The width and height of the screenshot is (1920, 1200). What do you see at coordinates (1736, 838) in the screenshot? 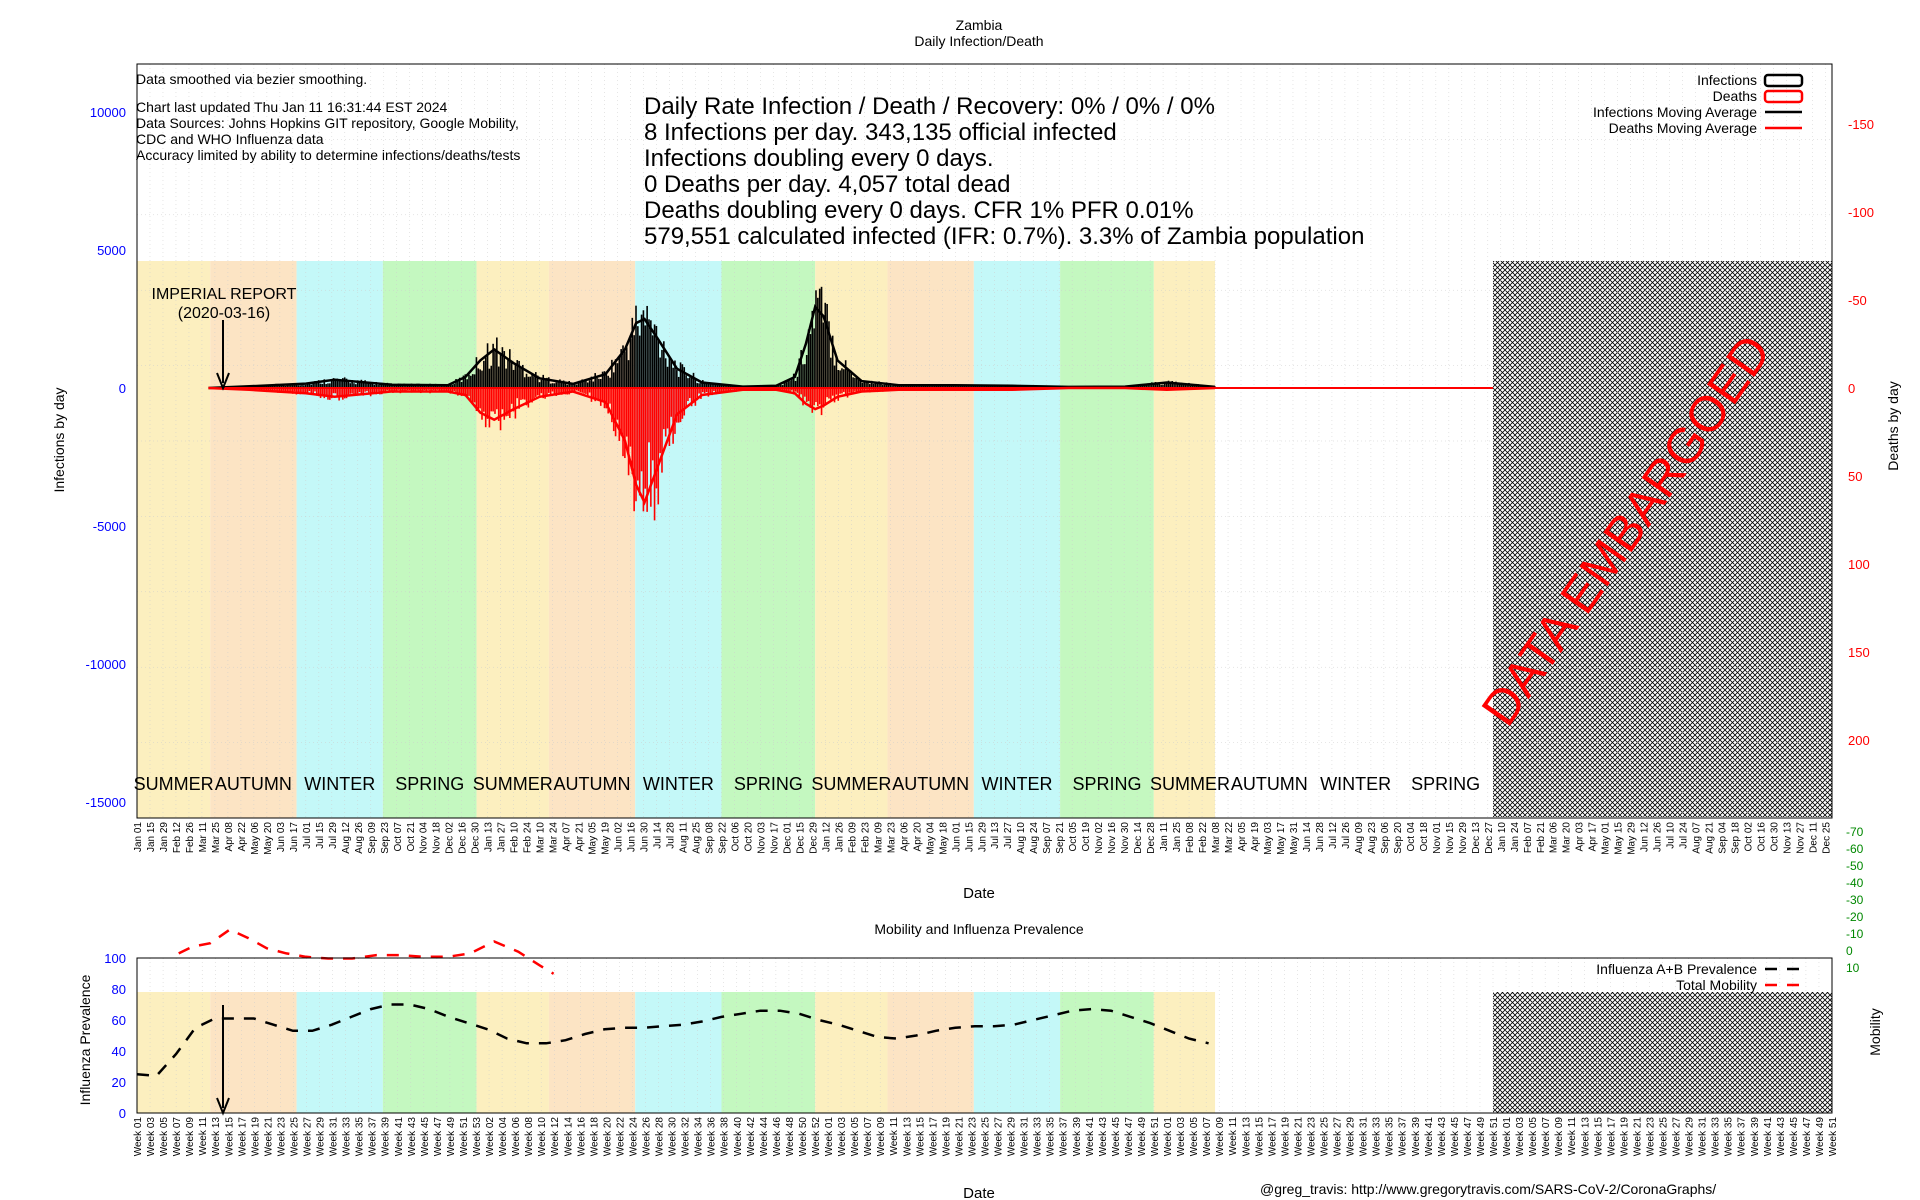
I see `date-tick-label: Sep 18` at bounding box center [1736, 838].